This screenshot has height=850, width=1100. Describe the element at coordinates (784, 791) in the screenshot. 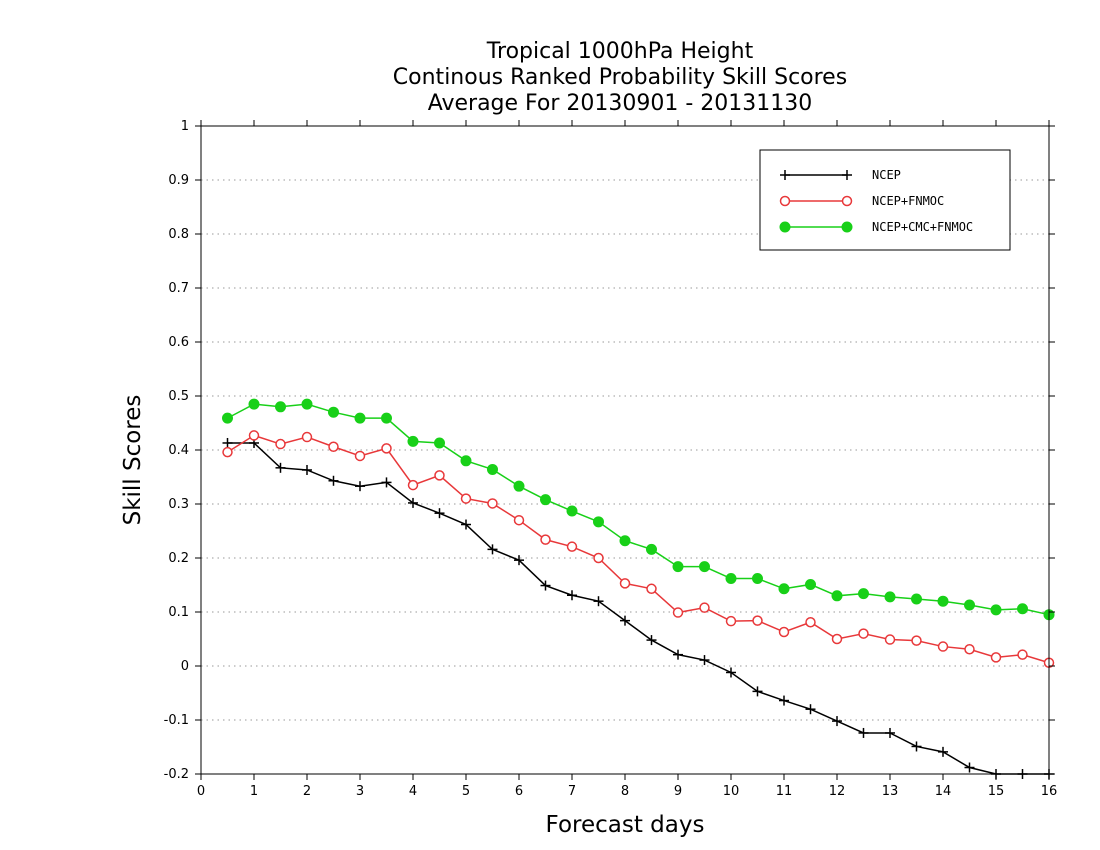

I see `x-tick-label-11: 11` at that location.